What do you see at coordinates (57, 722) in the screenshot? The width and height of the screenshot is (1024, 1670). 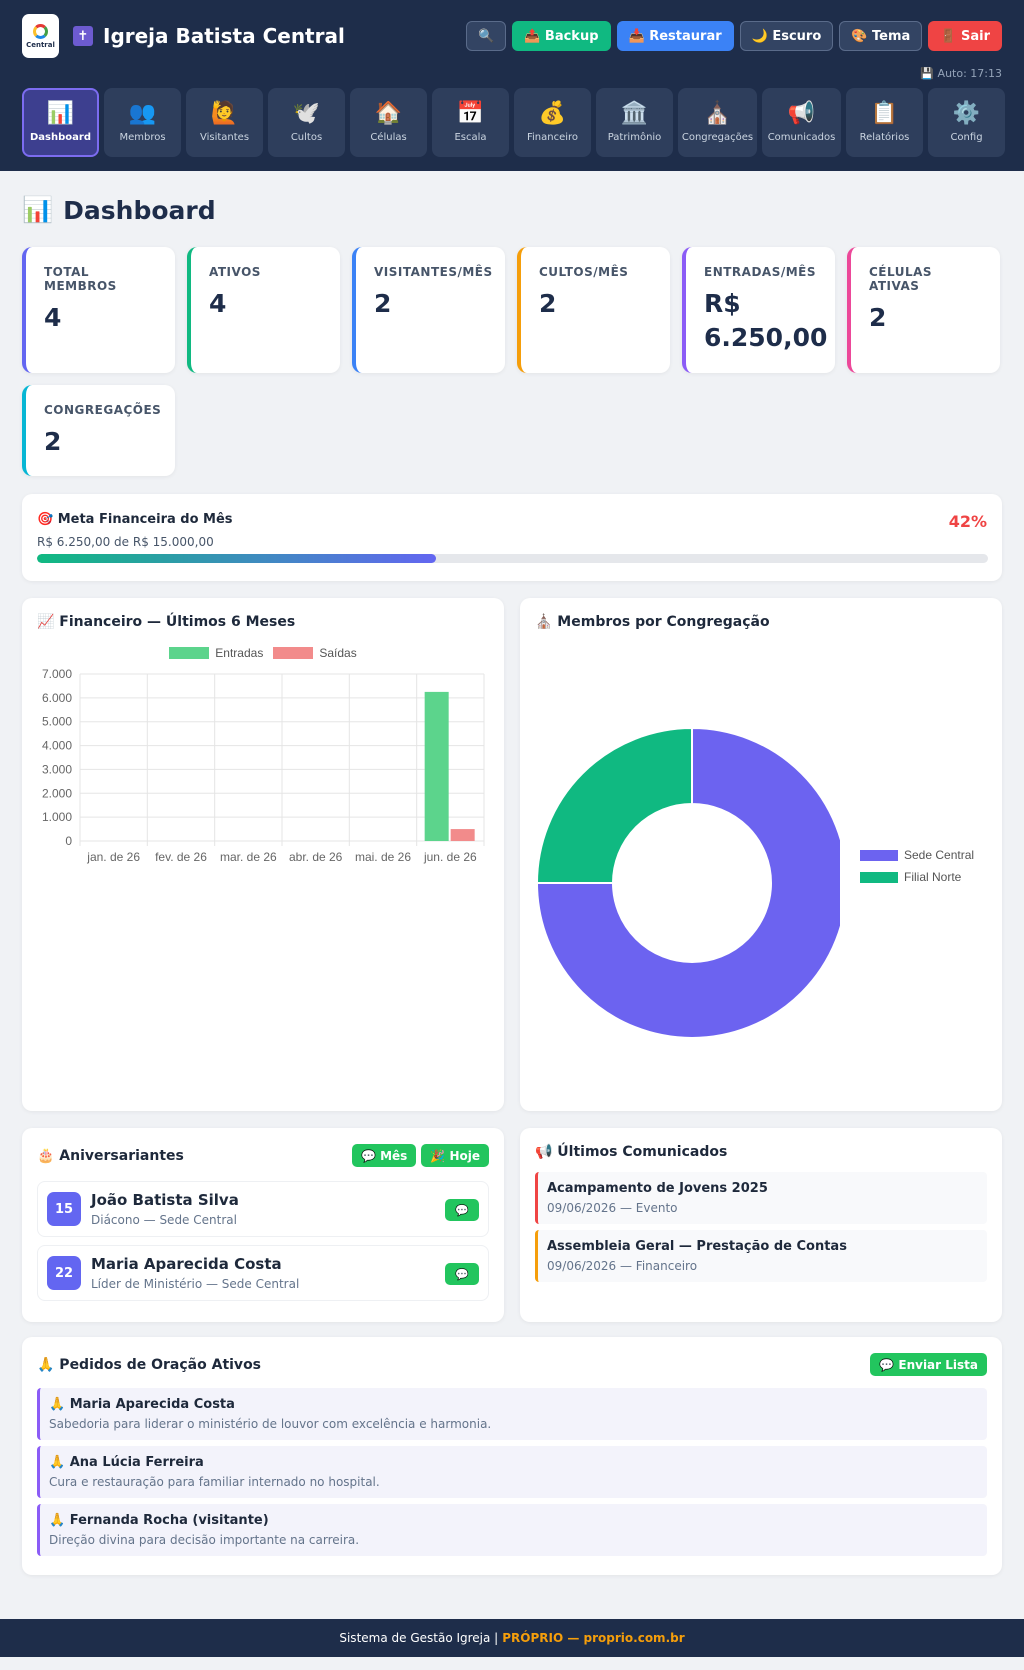 I see `y-tick-label: 5.000` at bounding box center [57, 722].